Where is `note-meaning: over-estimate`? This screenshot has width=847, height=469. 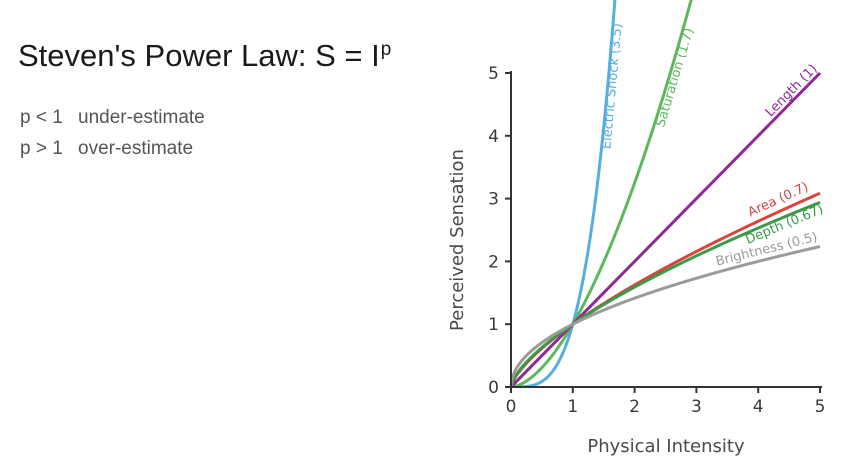
note-meaning: over-estimate is located at coordinates (136, 148).